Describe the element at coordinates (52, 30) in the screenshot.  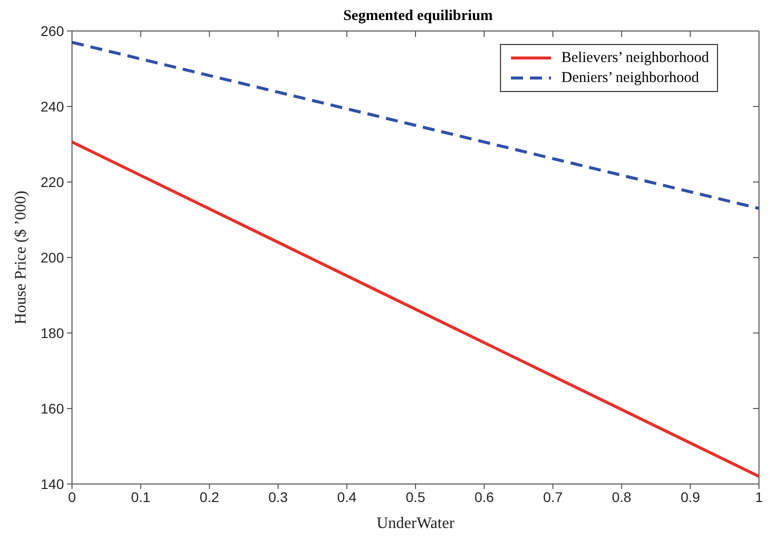
I see `y-tick-label: 260` at that location.